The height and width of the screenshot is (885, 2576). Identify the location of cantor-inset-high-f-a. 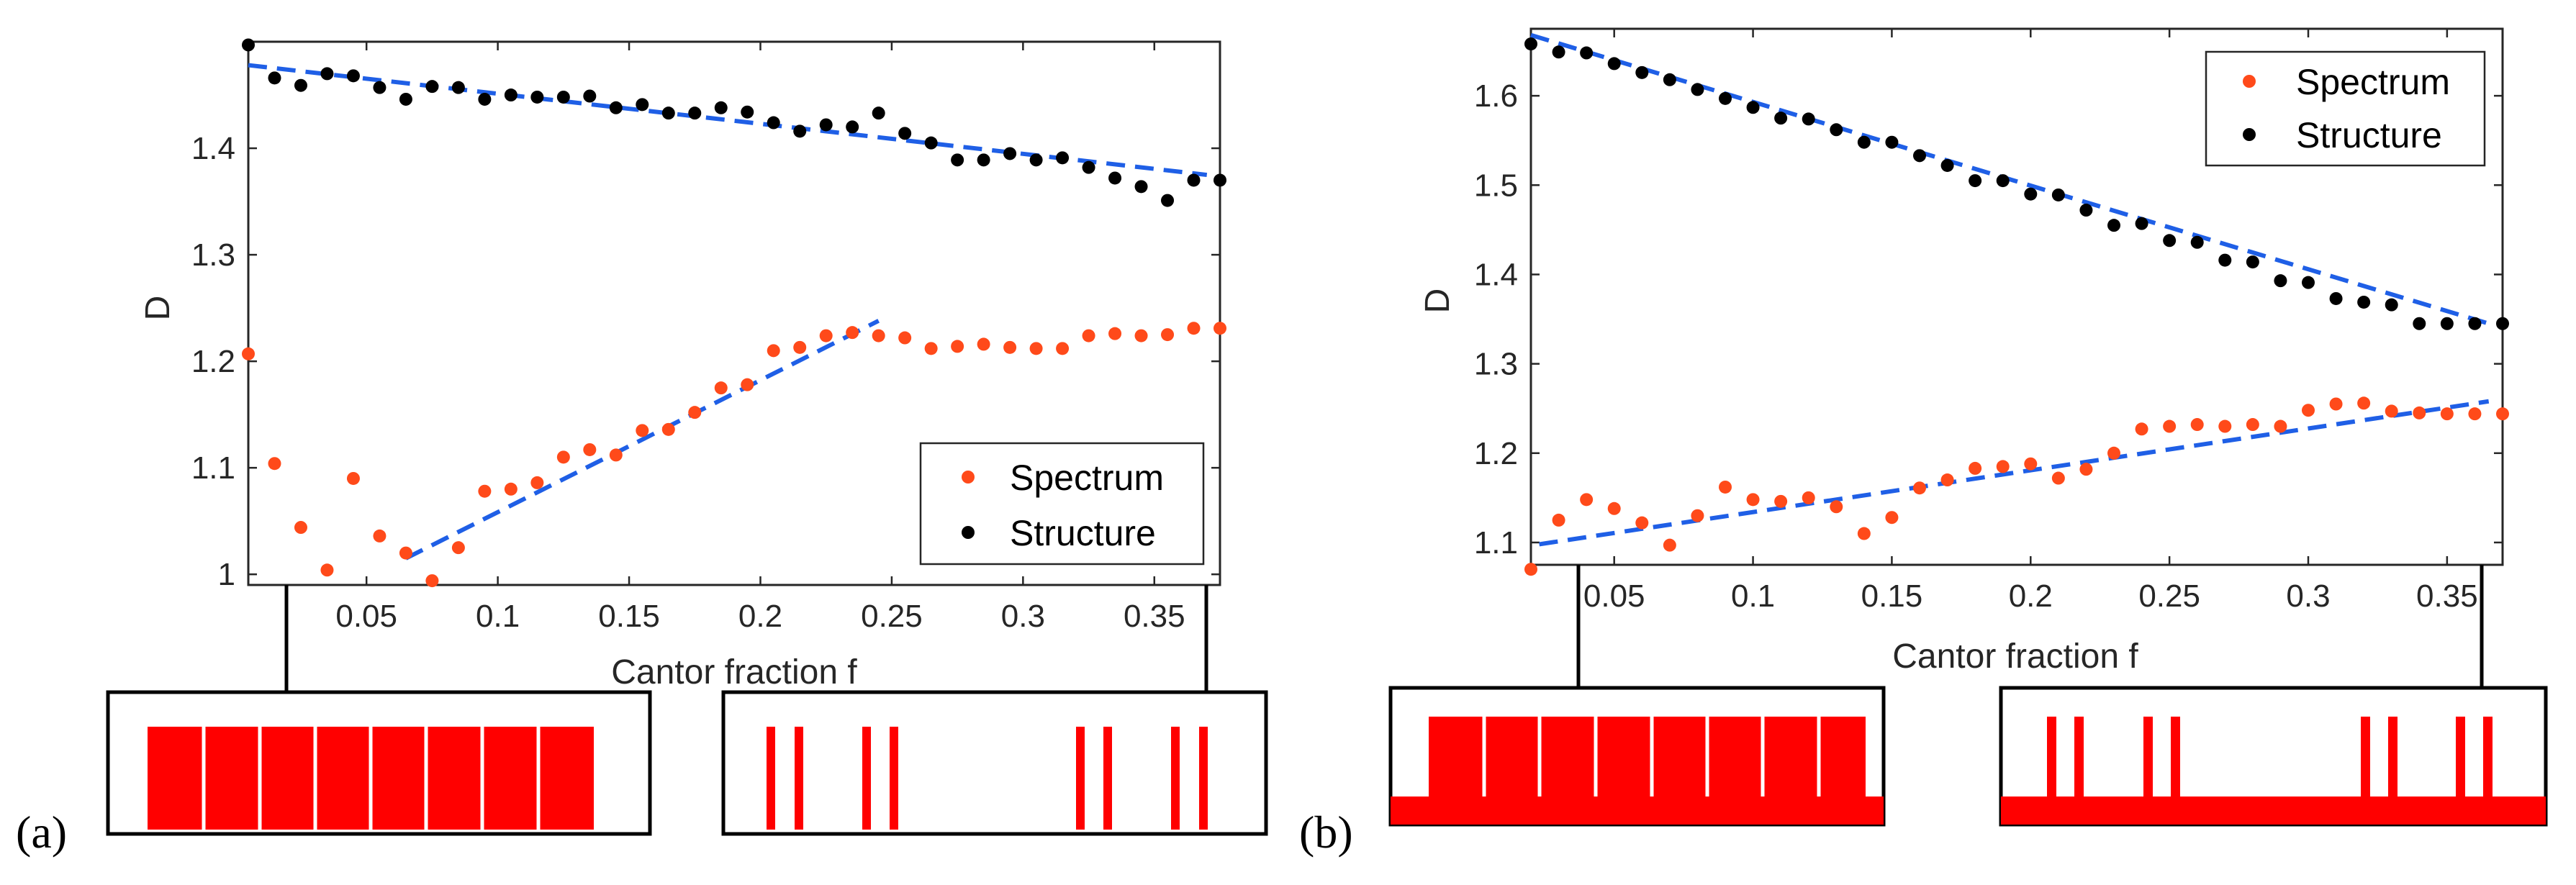
(995, 763).